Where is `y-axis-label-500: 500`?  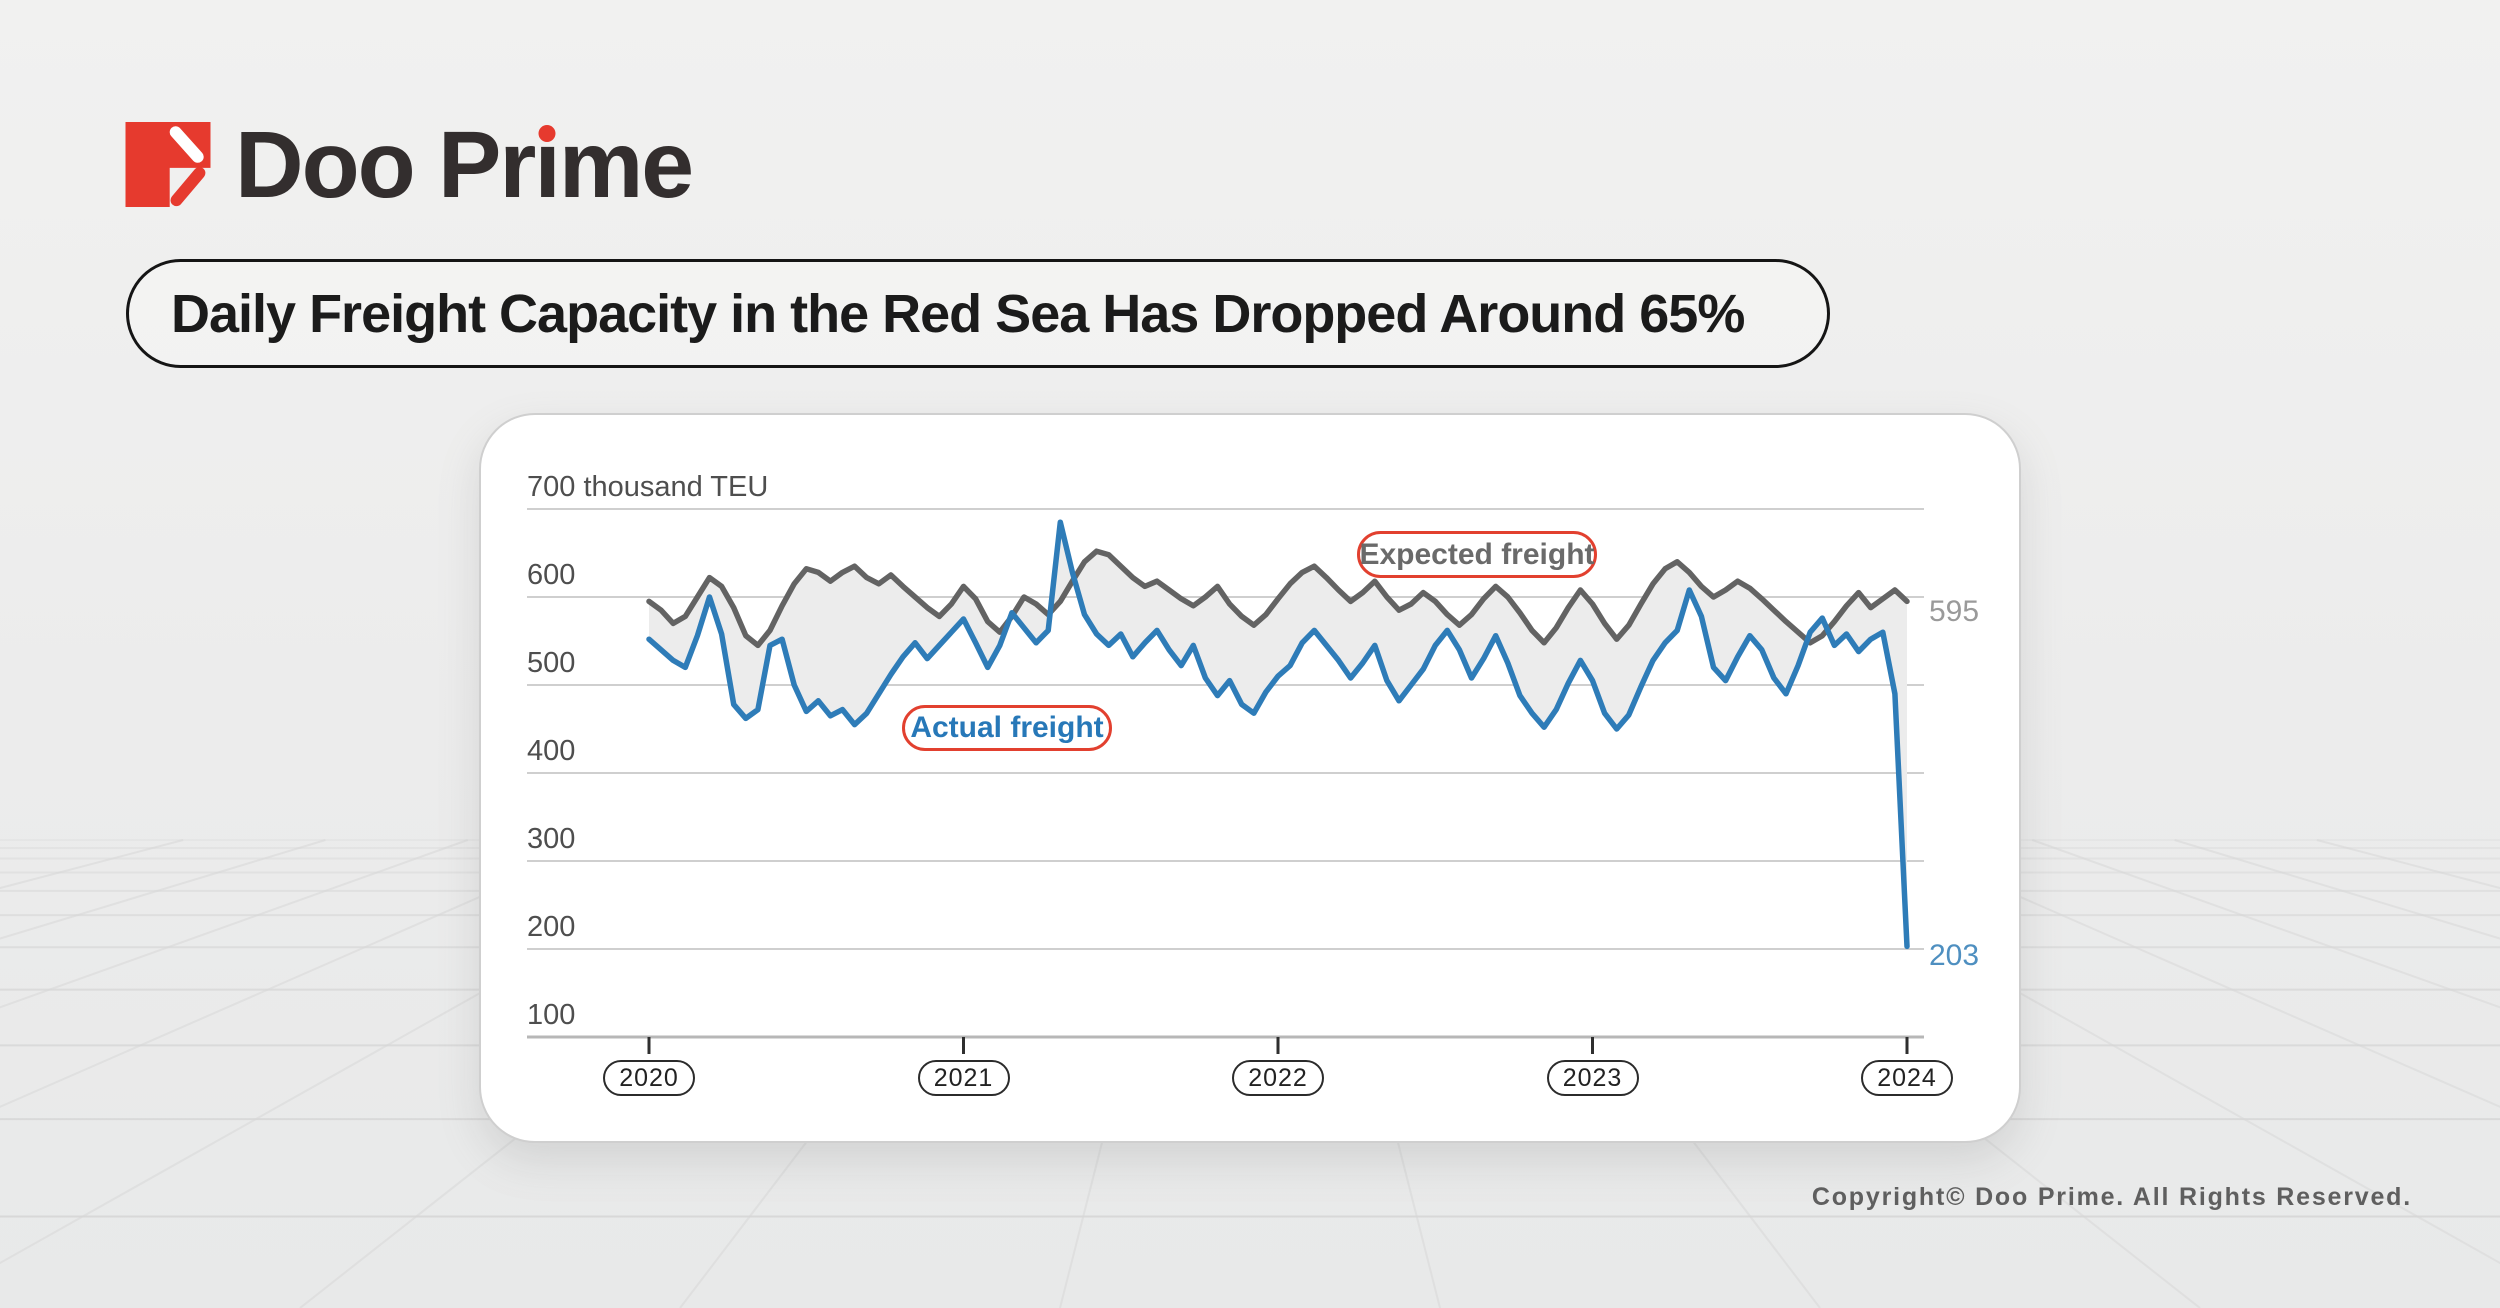 y-axis-label-500: 500 is located at coordinates (551, 663).